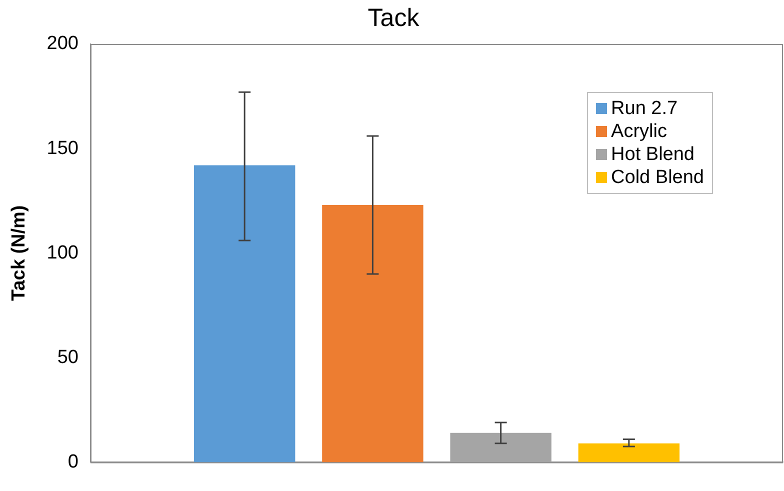 This screenshot has width=784, height=491. What do you see at coordinates (652, 155) in the screenshot?
I see `legend-label: Hot Blend` at bounding box center [652, 155].